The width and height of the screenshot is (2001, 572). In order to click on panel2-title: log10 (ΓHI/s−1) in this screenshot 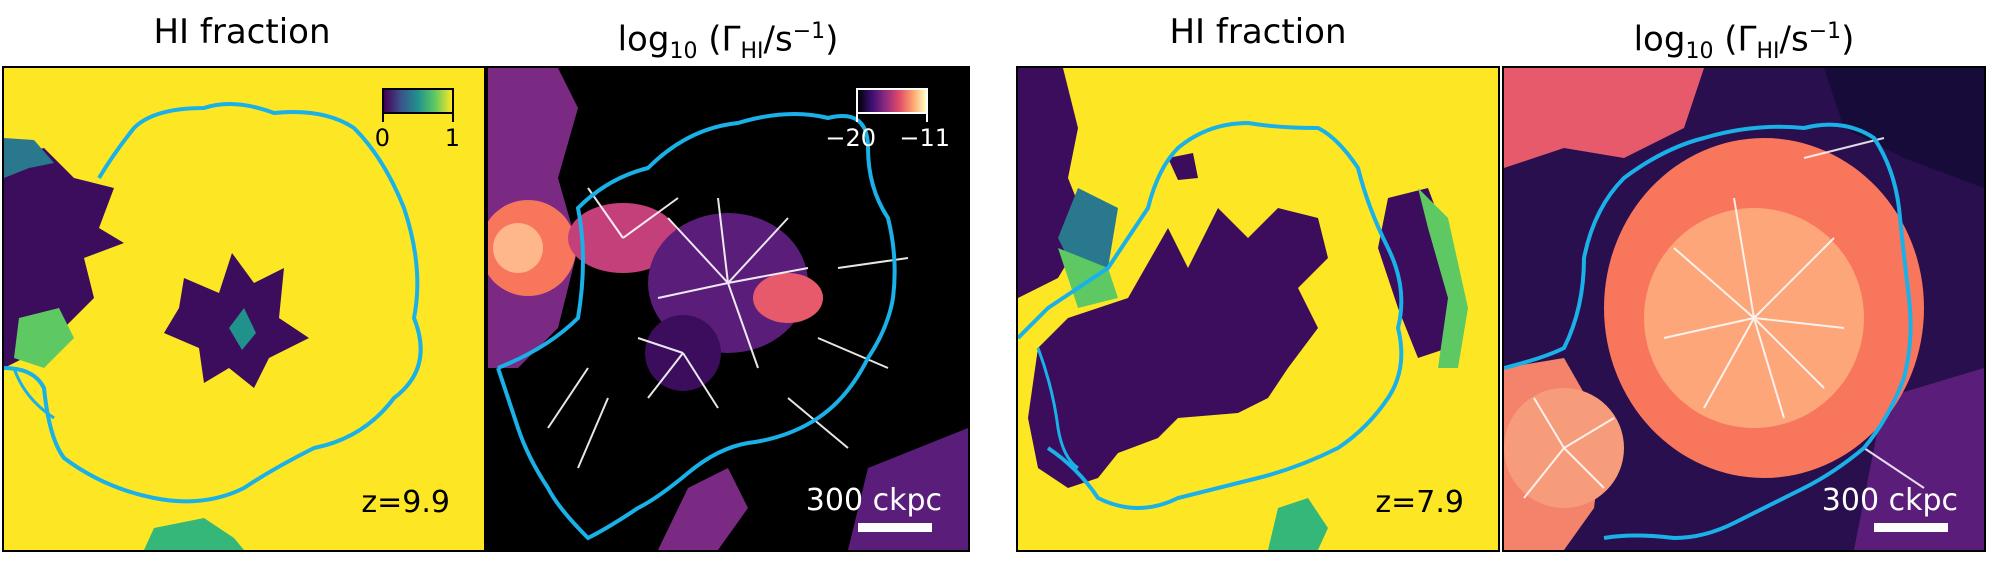, I will do `click(728, 42)`.